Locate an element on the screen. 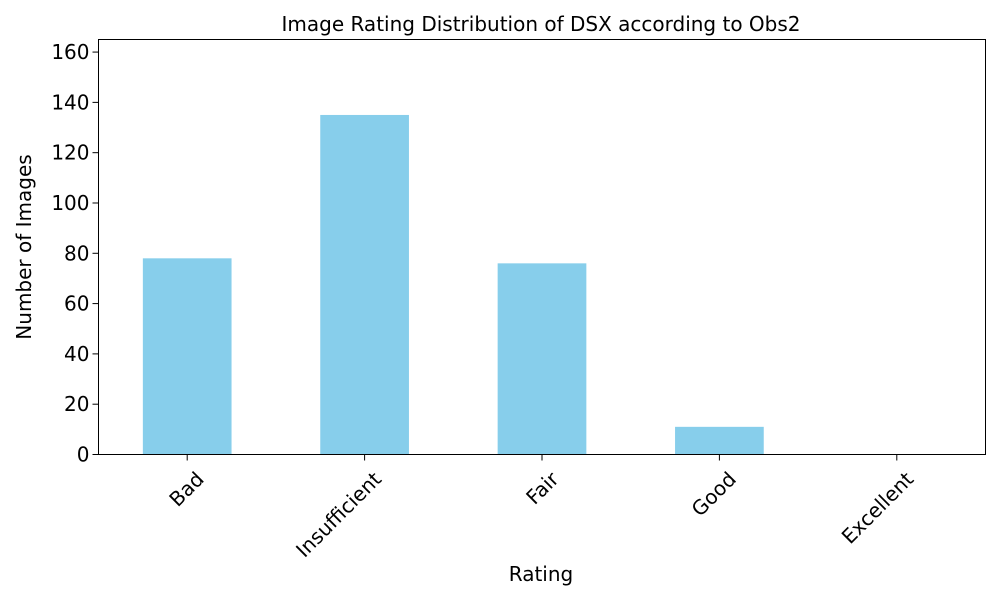 Image resolution: width=1000 pixels, height=600 pixels. y-tick-label: 140 is located at coordinates (70, 102).